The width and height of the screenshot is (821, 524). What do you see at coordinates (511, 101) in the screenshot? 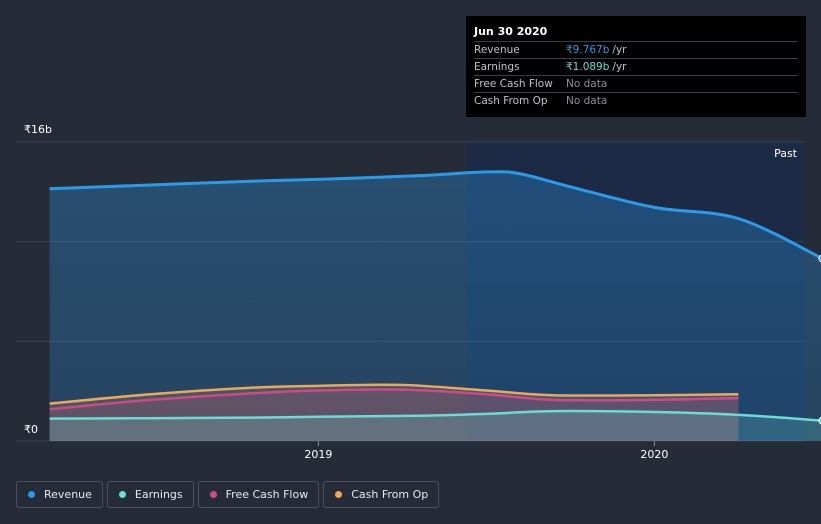
I see `tooltip-row-label: Cash From Op` at bounding box center [511, 101].